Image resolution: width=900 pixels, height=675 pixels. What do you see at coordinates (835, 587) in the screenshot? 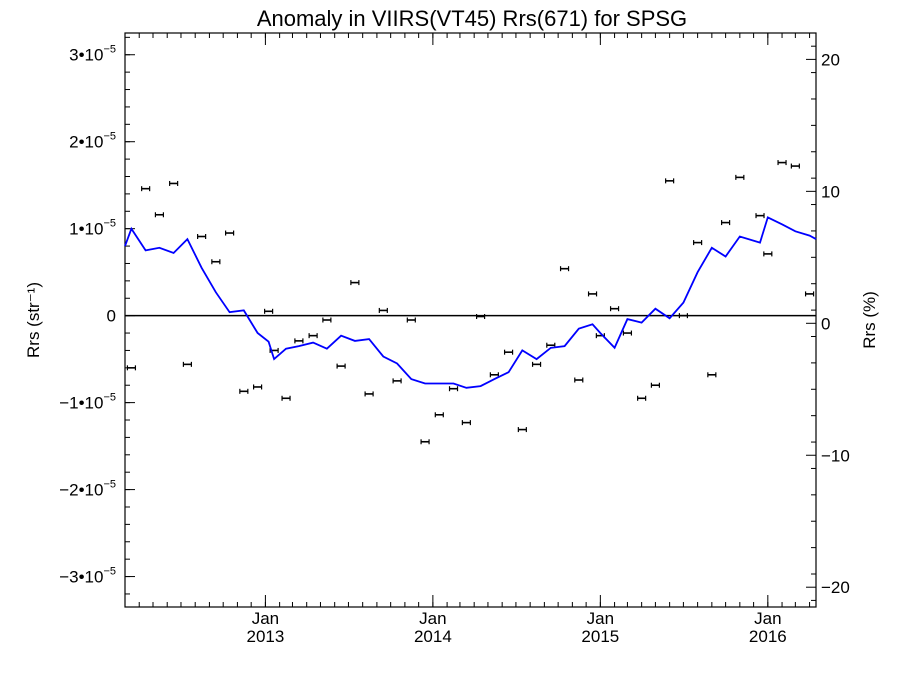
I see `y2-tick-label: −20` at bounding box center [835, 587].